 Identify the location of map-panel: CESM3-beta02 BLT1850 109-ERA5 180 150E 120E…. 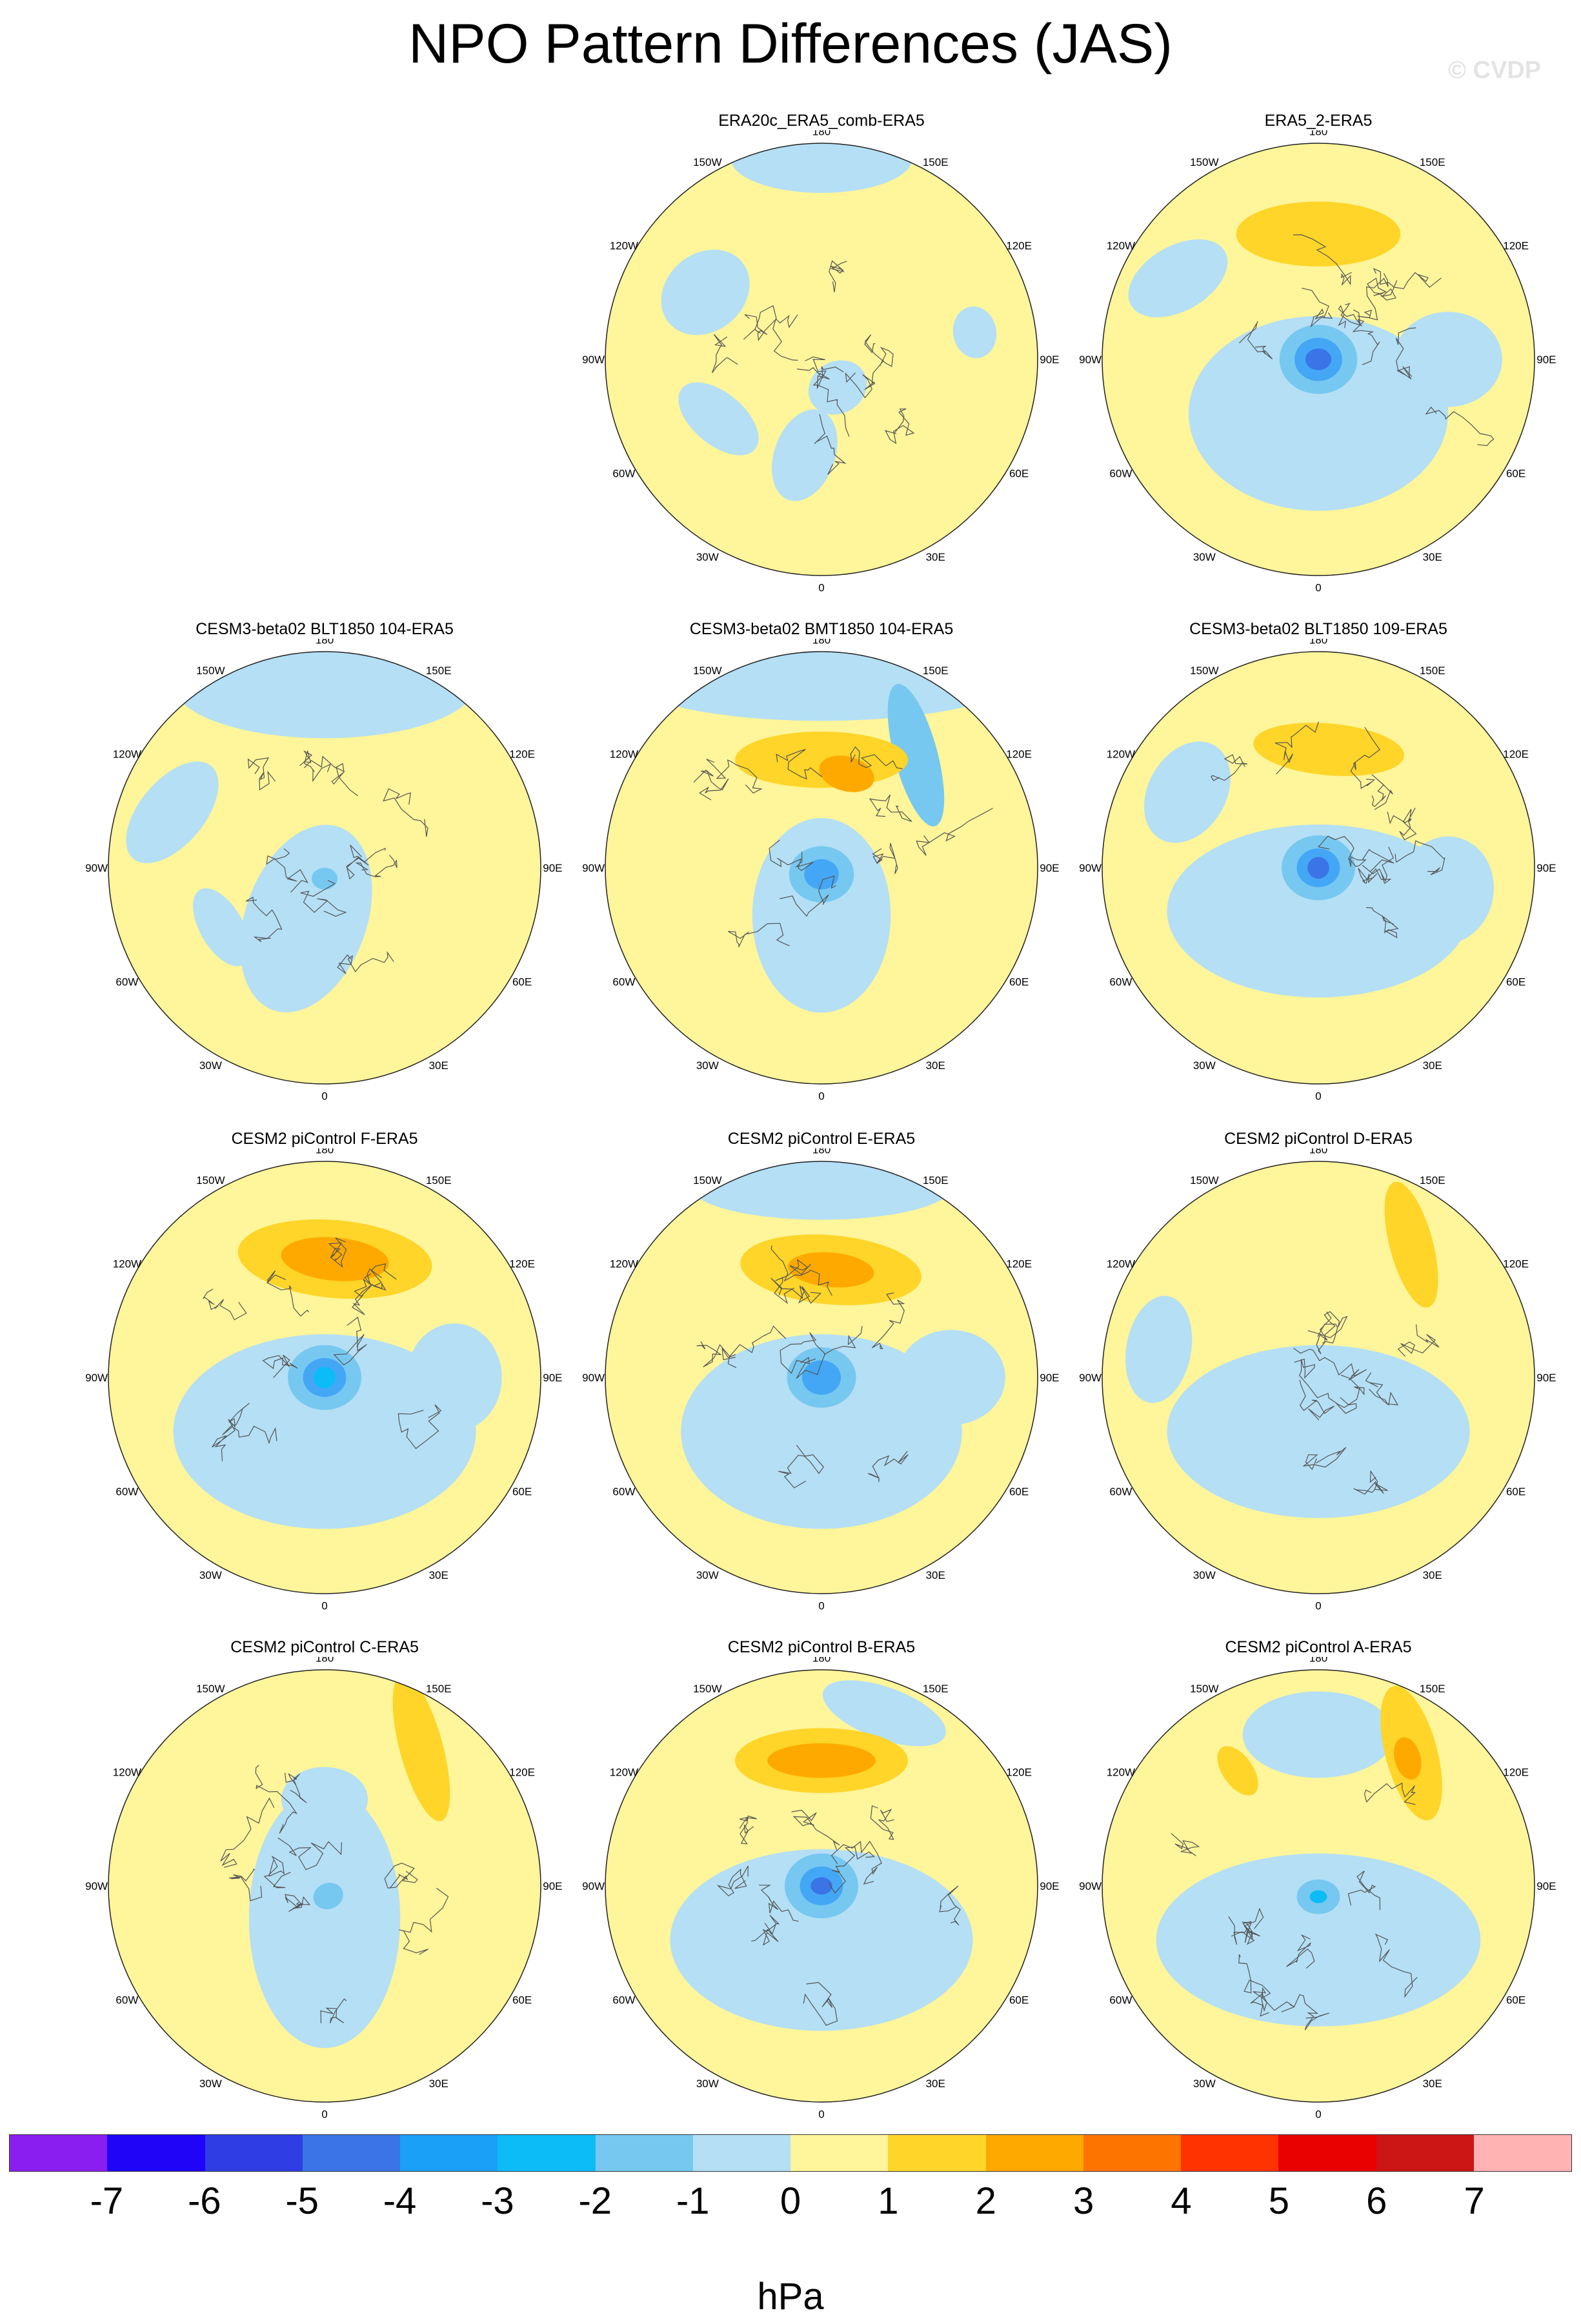
(1318, 867).